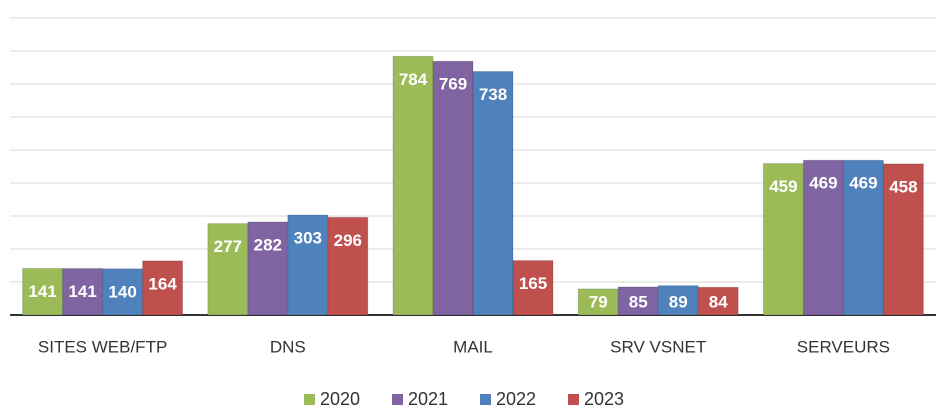 This screenshot has height=411, width=939. What do you see at coordinates (903, 186) in the screenshot?
I see `value-label: 458` at bounding box center [903, 186].